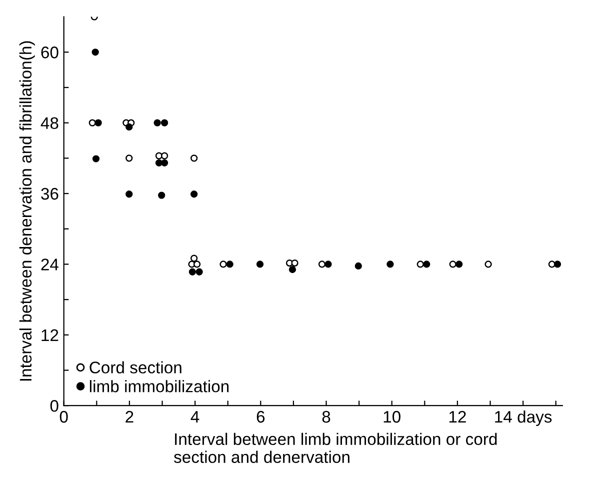  I want to click on y-axis-title: Interval between denervation and fibrillation(h), so click(27, 211).